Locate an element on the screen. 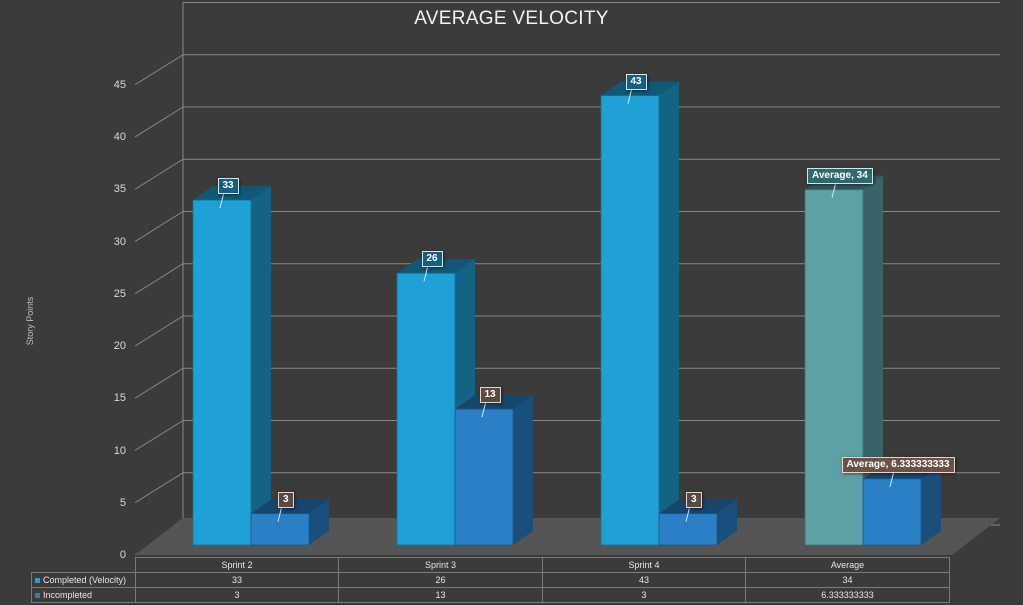  data-label: 13 is located at coordinates (490, 395).